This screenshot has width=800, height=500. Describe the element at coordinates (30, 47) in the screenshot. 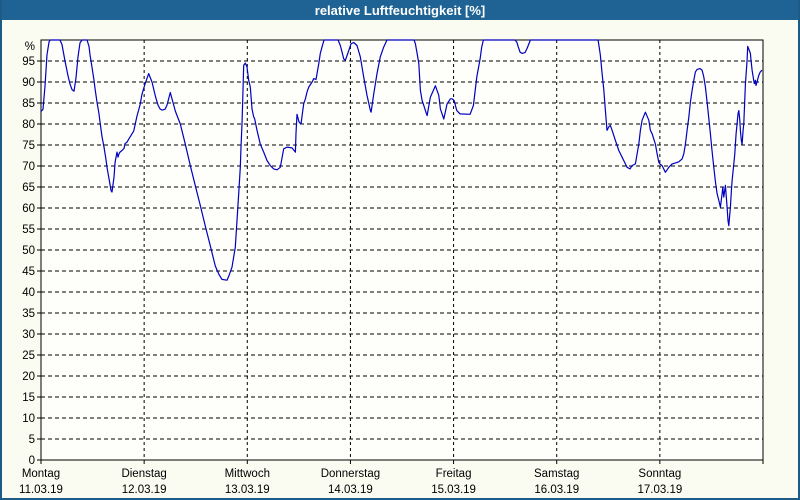

I see `y-axis-unit-label: %` at that location.